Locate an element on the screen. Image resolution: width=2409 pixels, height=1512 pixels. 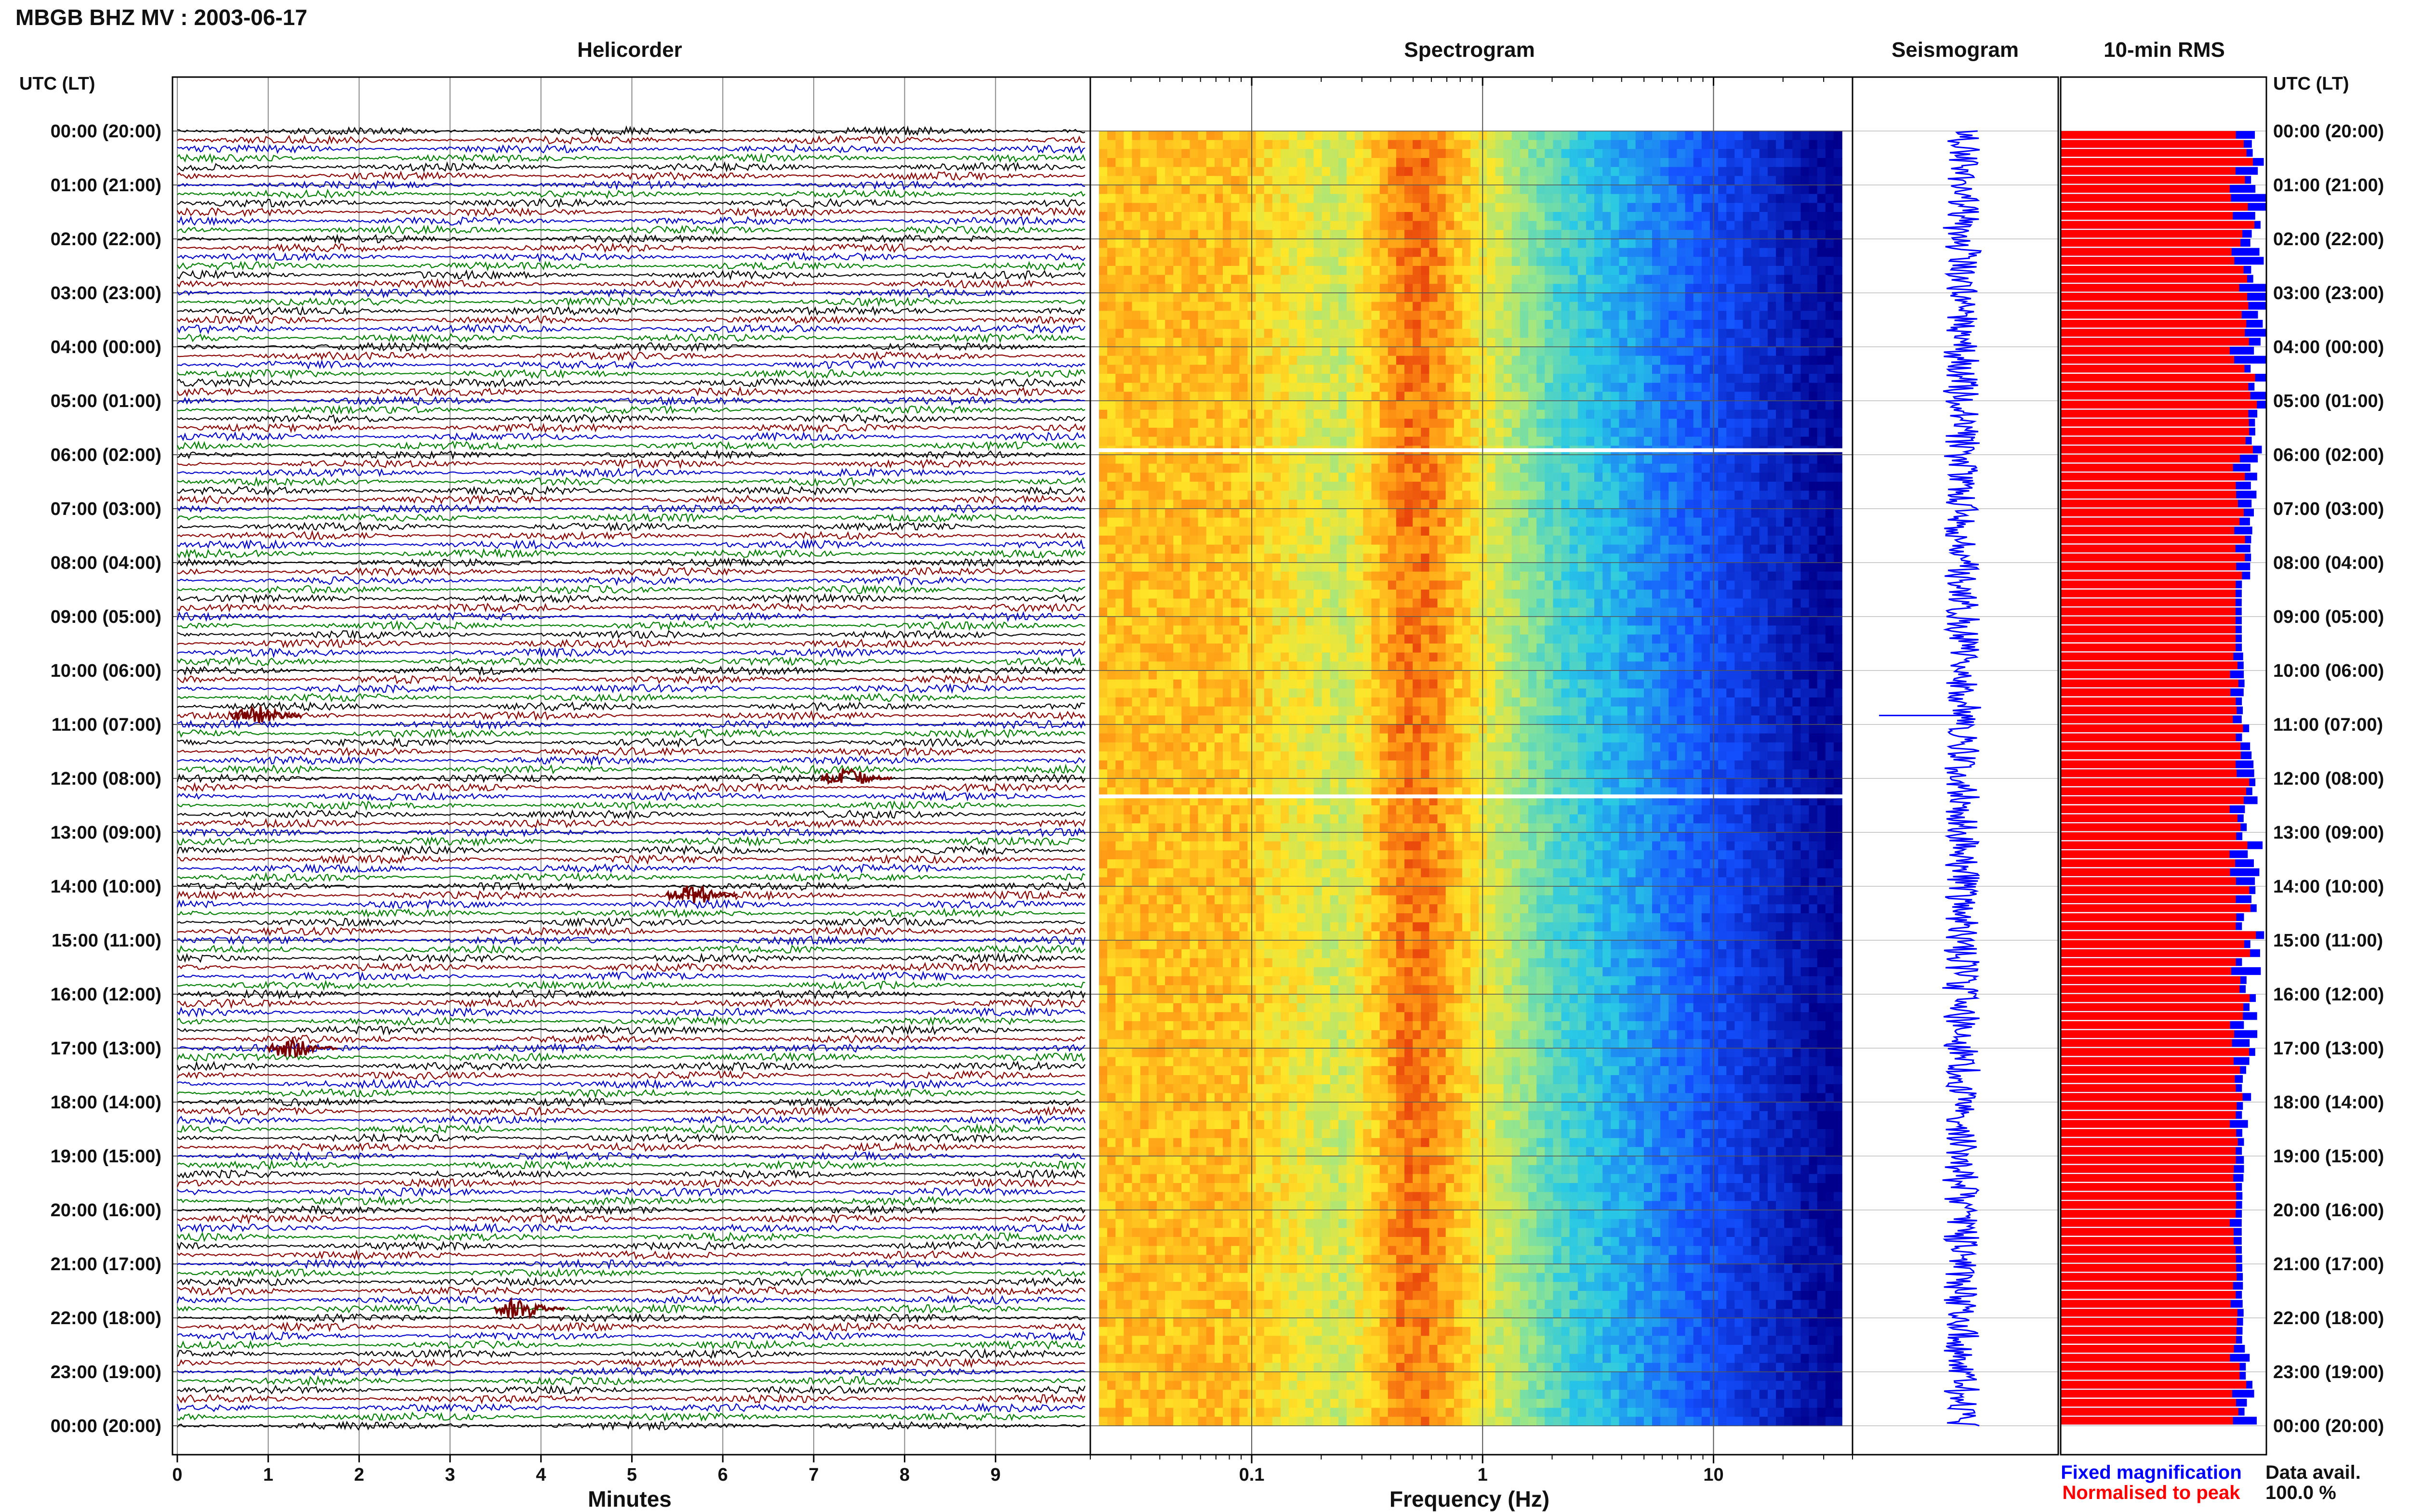
hour-label-left: 16:00 (12:00) is located at coordinates (106, 995).